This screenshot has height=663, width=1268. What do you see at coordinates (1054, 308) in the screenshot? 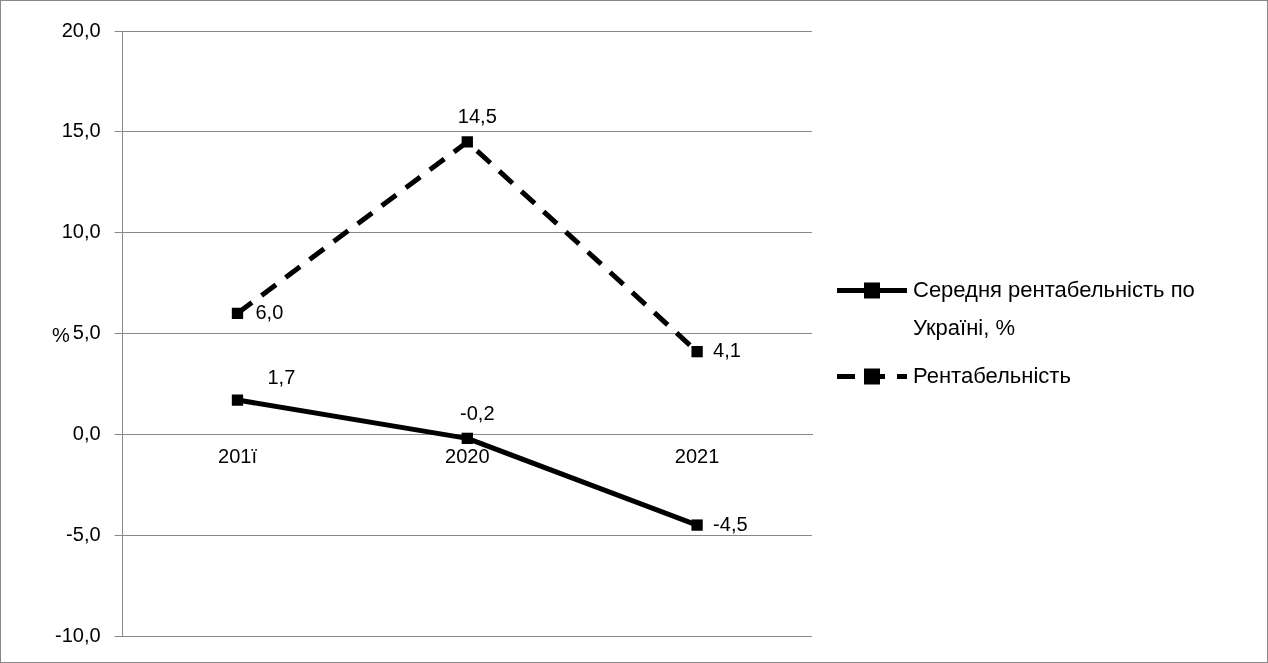
I see `legend-label: Середня рентабельність по Україні, %` at bounding box center [1054, 308].